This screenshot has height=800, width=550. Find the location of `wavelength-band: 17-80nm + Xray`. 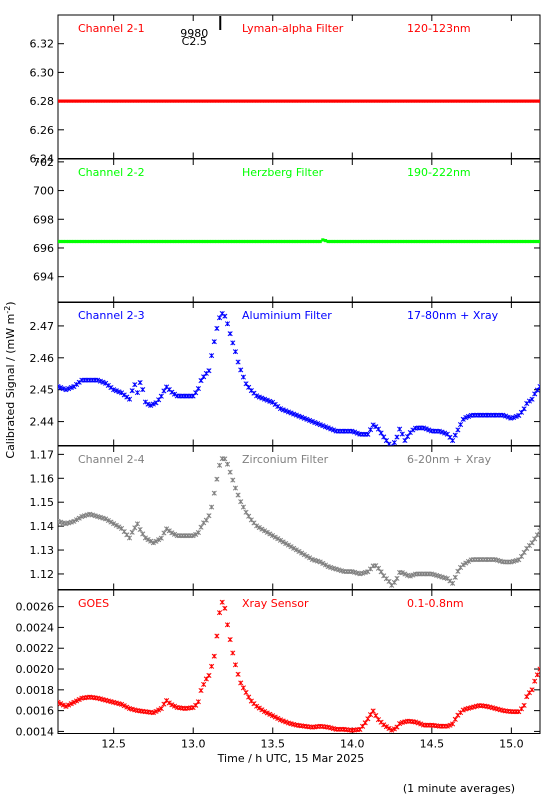

wavelength-band: 17-80nm + Xray is located at coordinates (453, 315).